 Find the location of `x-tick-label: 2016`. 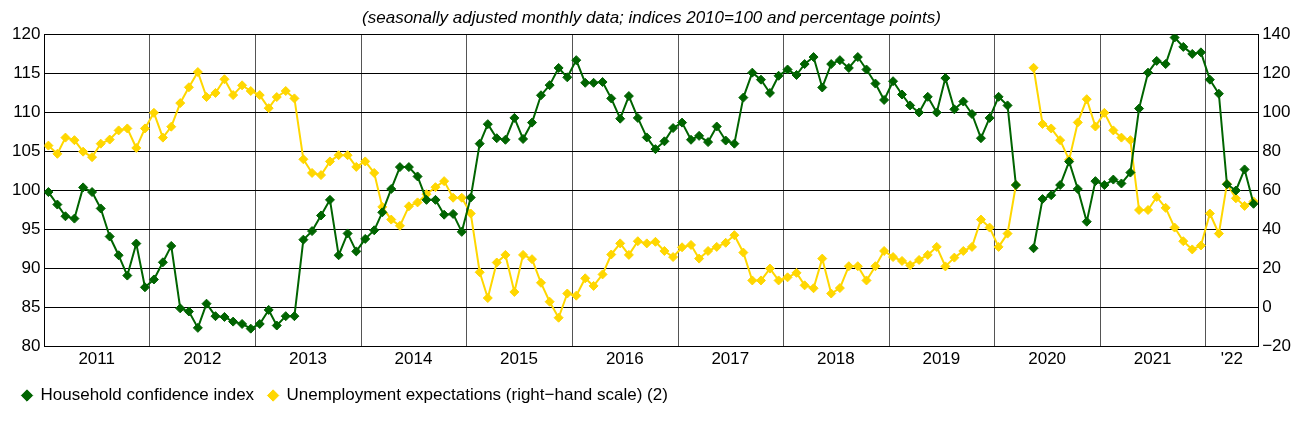

x-tick-label: 2016 is located at coordinates (624, 359).